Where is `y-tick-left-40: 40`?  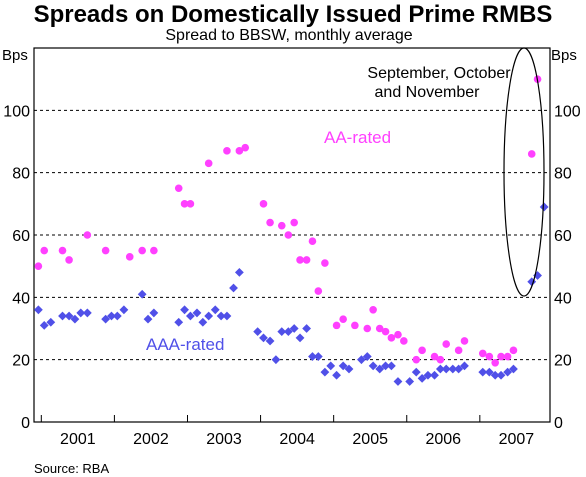
y-tick-left-40: 40 is located at coordinates (21, 298).